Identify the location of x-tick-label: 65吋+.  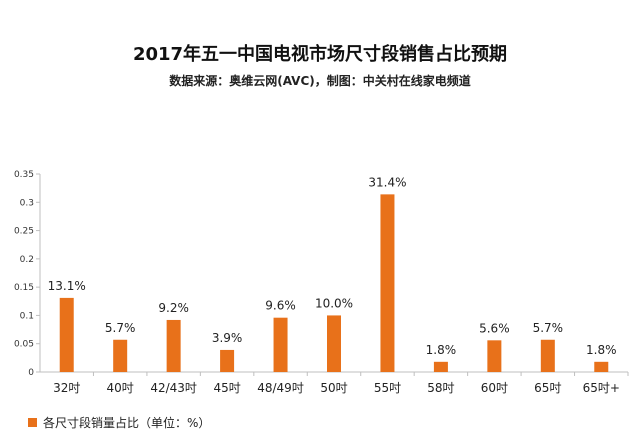
(601, 388).